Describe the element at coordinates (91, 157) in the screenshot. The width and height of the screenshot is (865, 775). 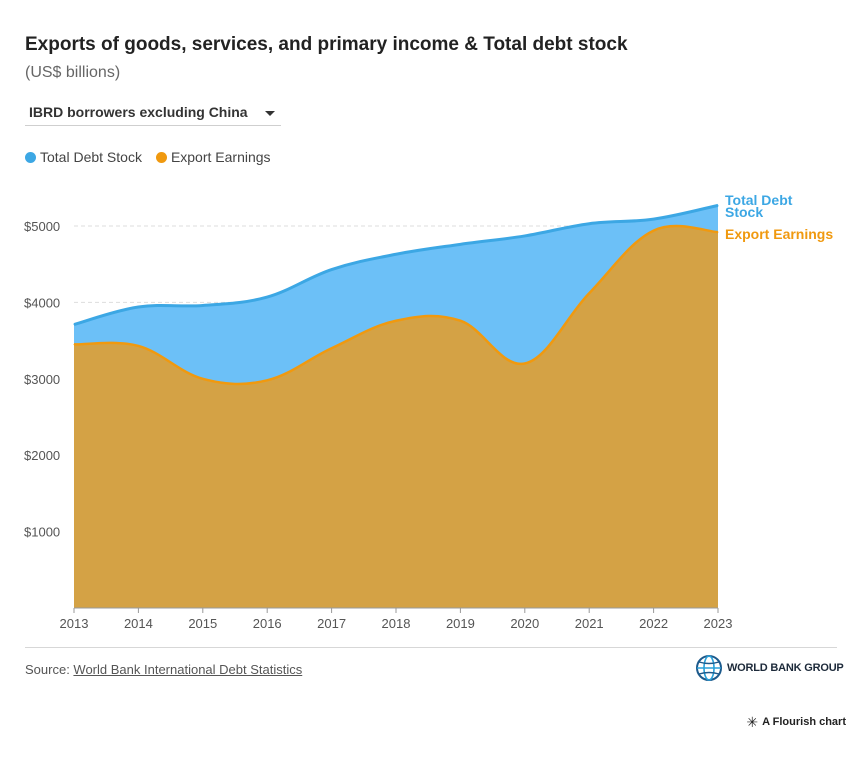
I see `legend-label-debt: Total Debt Stock` at that location.